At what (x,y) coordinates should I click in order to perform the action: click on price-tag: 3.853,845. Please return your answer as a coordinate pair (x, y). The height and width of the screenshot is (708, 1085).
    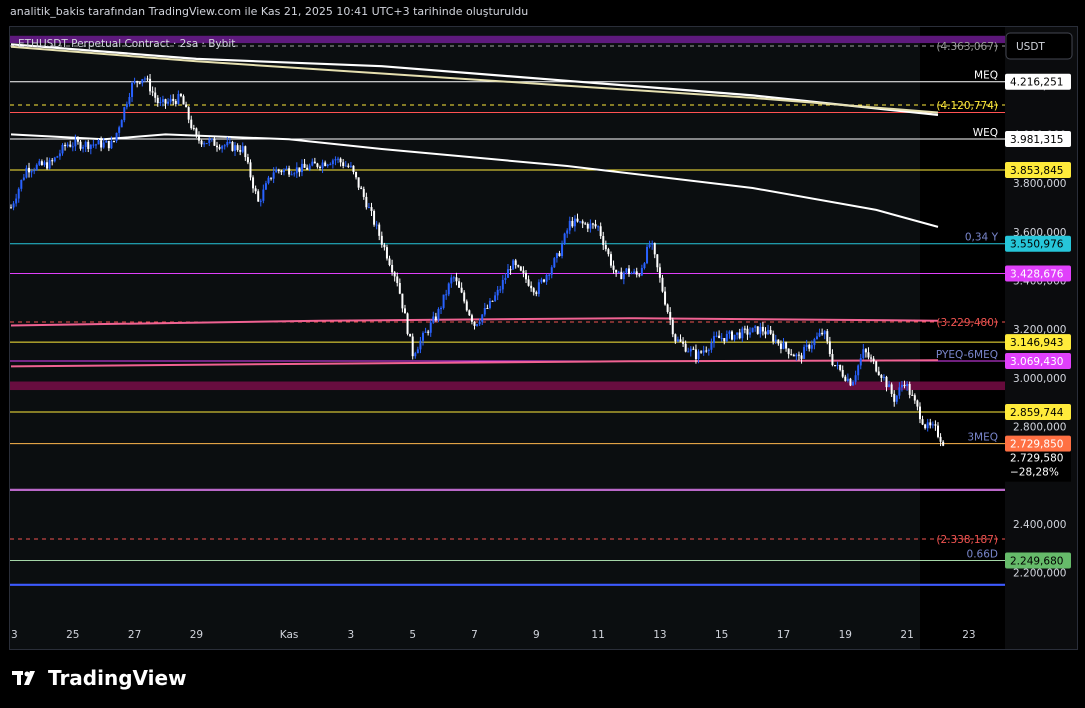
    Looking at the image, I should click on (1036, 171).